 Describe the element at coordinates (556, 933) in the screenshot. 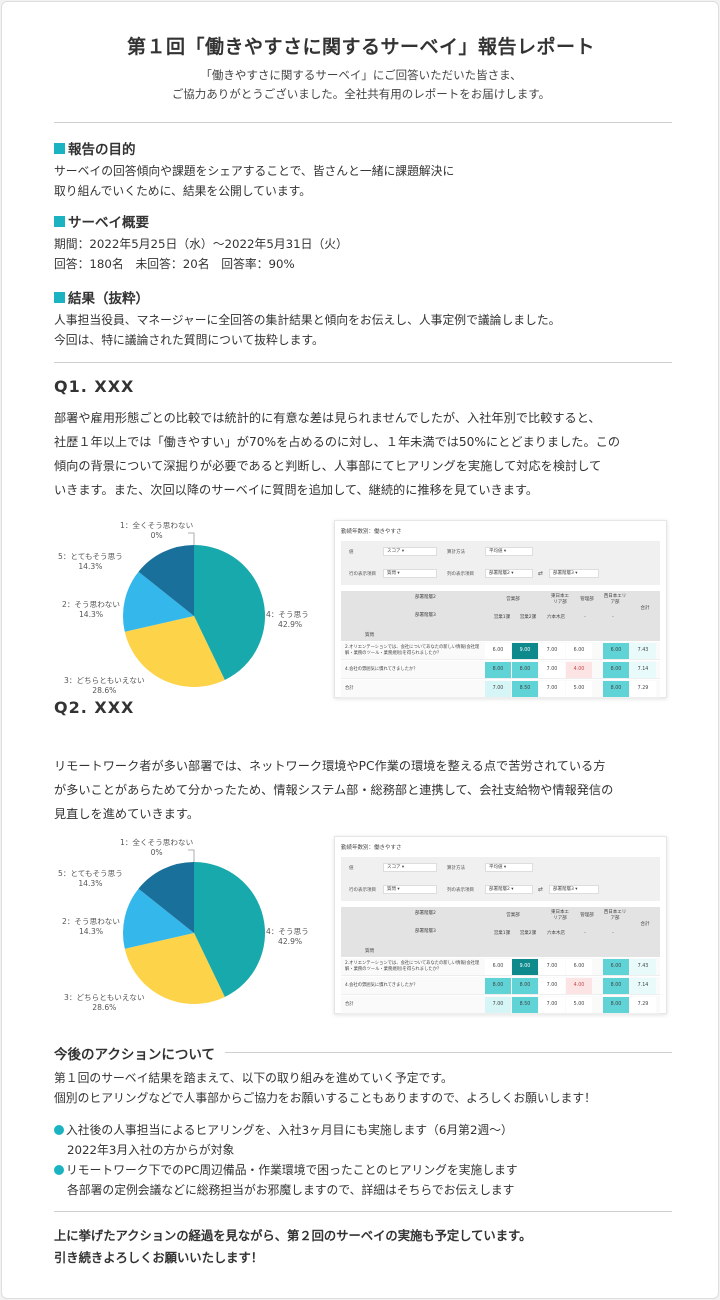

I see `header-roppongi: 六本木店` at that location.